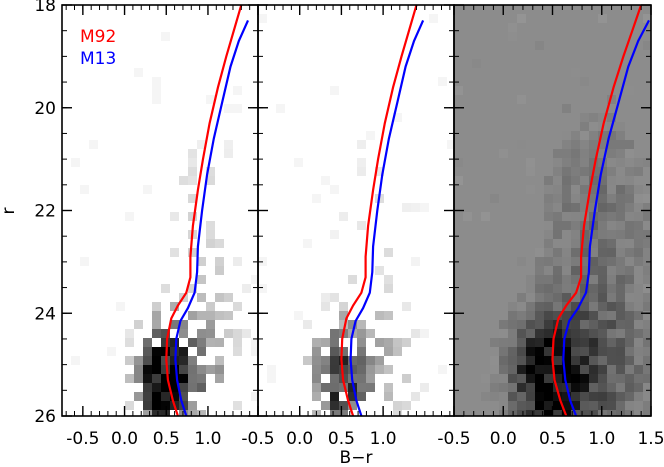 The image size is (664, 467). What do you see at coordinates (606, 217) in the screenshot?
I see `series-line-m13` at bounding box center [606, 217].